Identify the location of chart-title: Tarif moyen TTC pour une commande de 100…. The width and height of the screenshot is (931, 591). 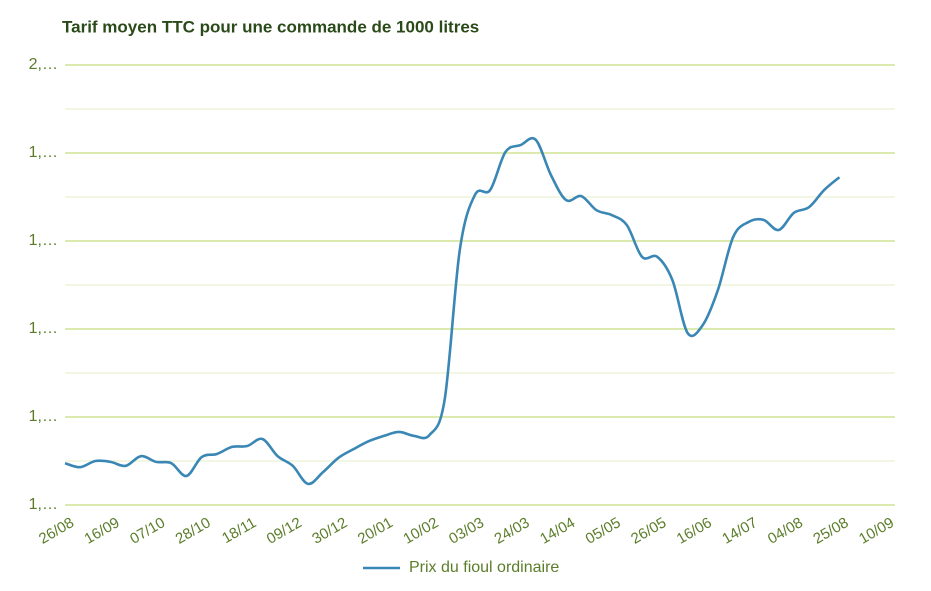
(270, 26).